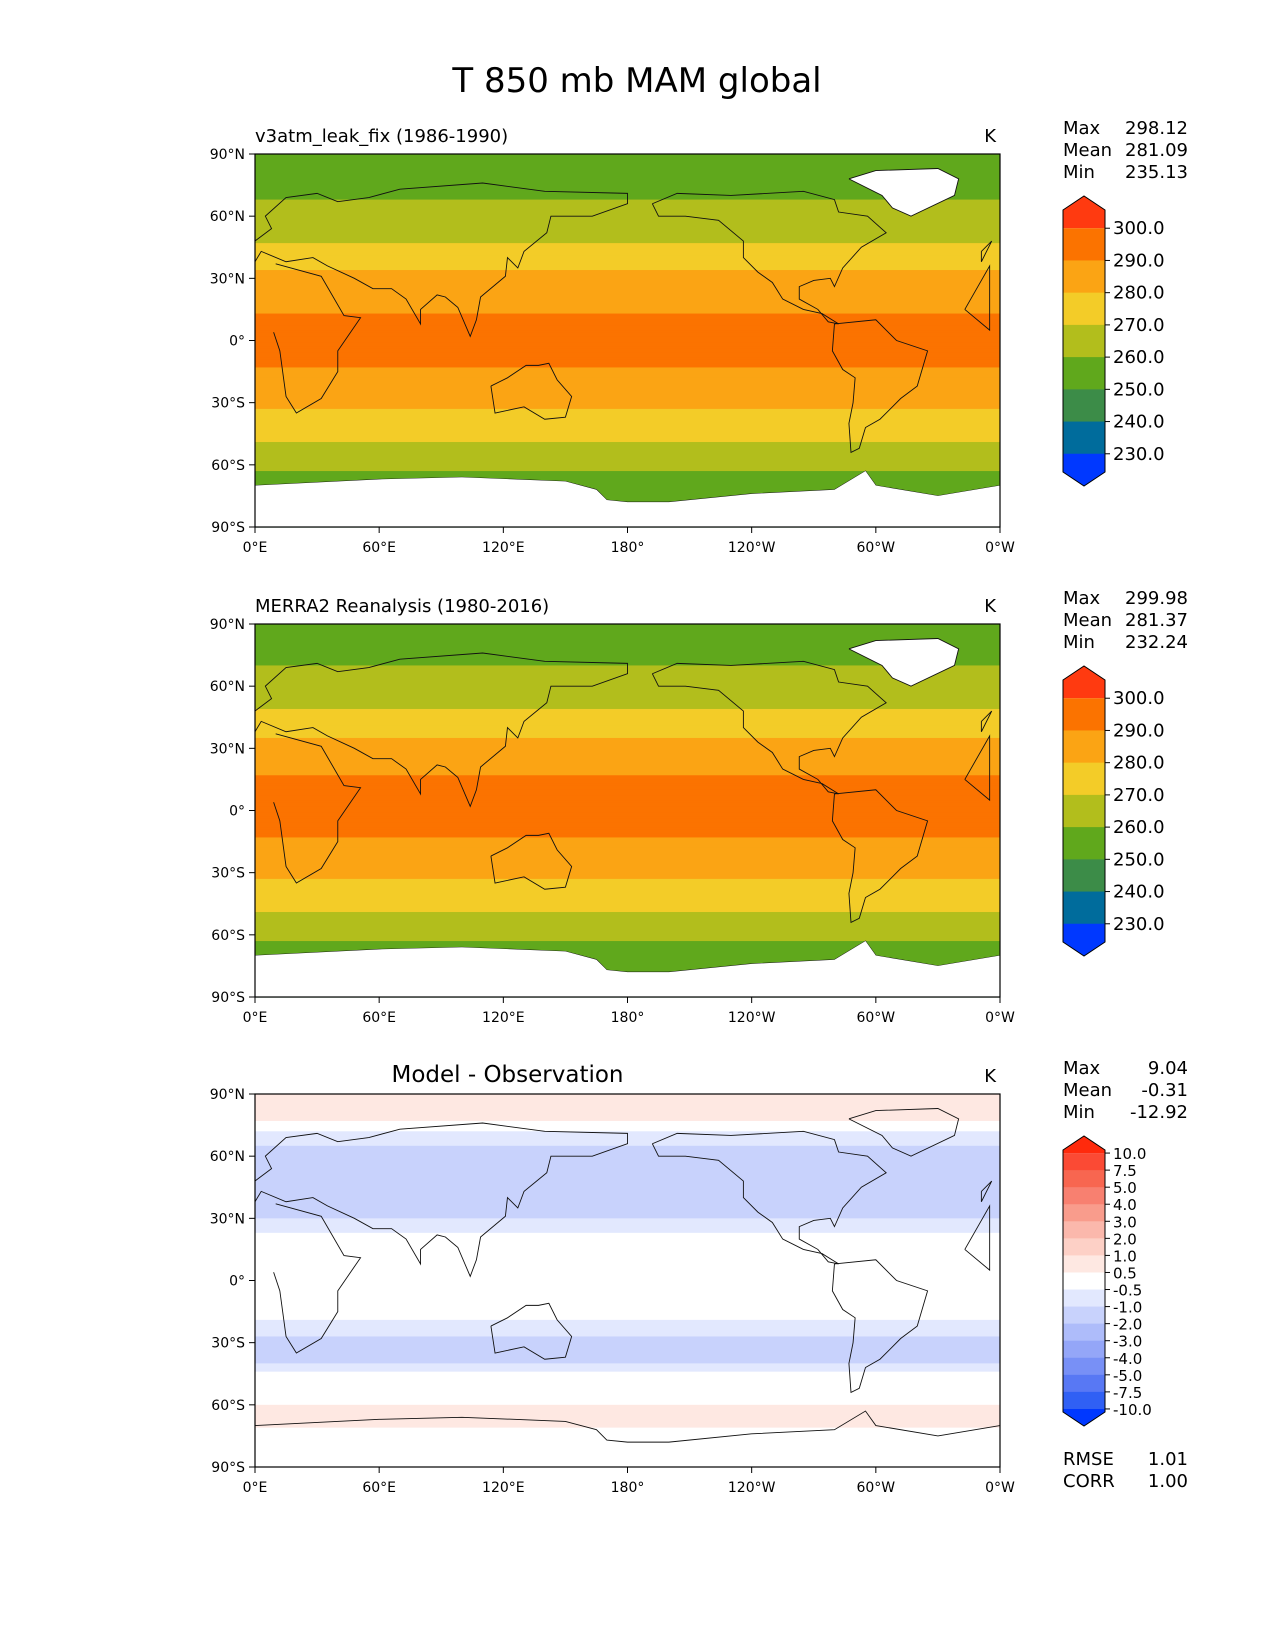  I want to click on lat-tick-label: 60°S, so click(228, 466).